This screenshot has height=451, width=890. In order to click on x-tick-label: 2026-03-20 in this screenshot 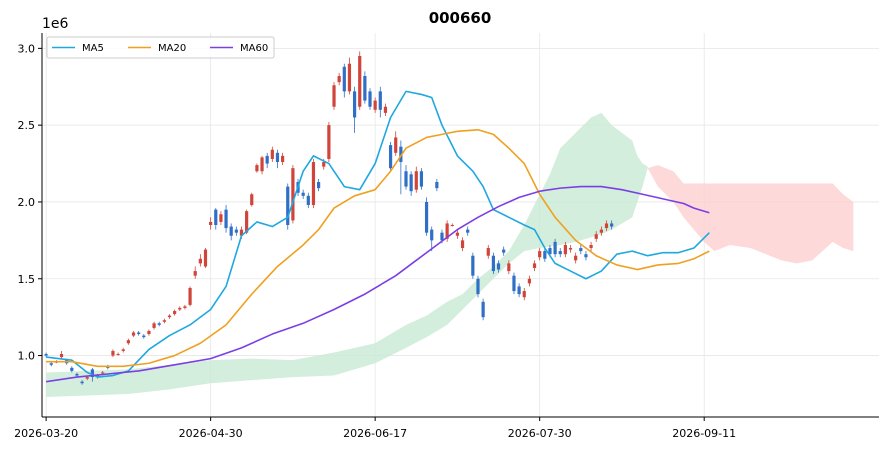, I will do `click(46, 433)`.